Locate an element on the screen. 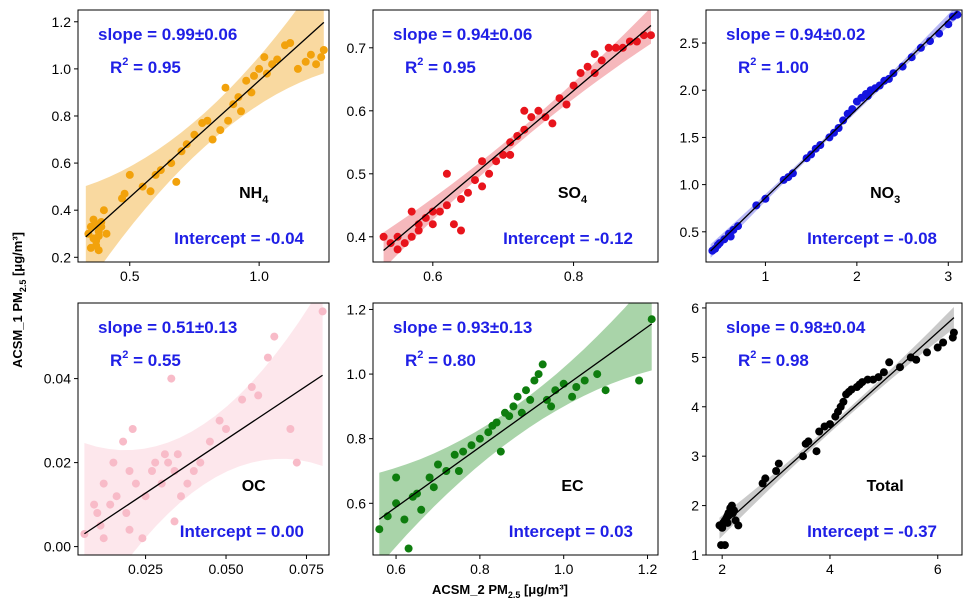 The image size is (971, 599). axes-frame-total is located at coordinates (834, 429).